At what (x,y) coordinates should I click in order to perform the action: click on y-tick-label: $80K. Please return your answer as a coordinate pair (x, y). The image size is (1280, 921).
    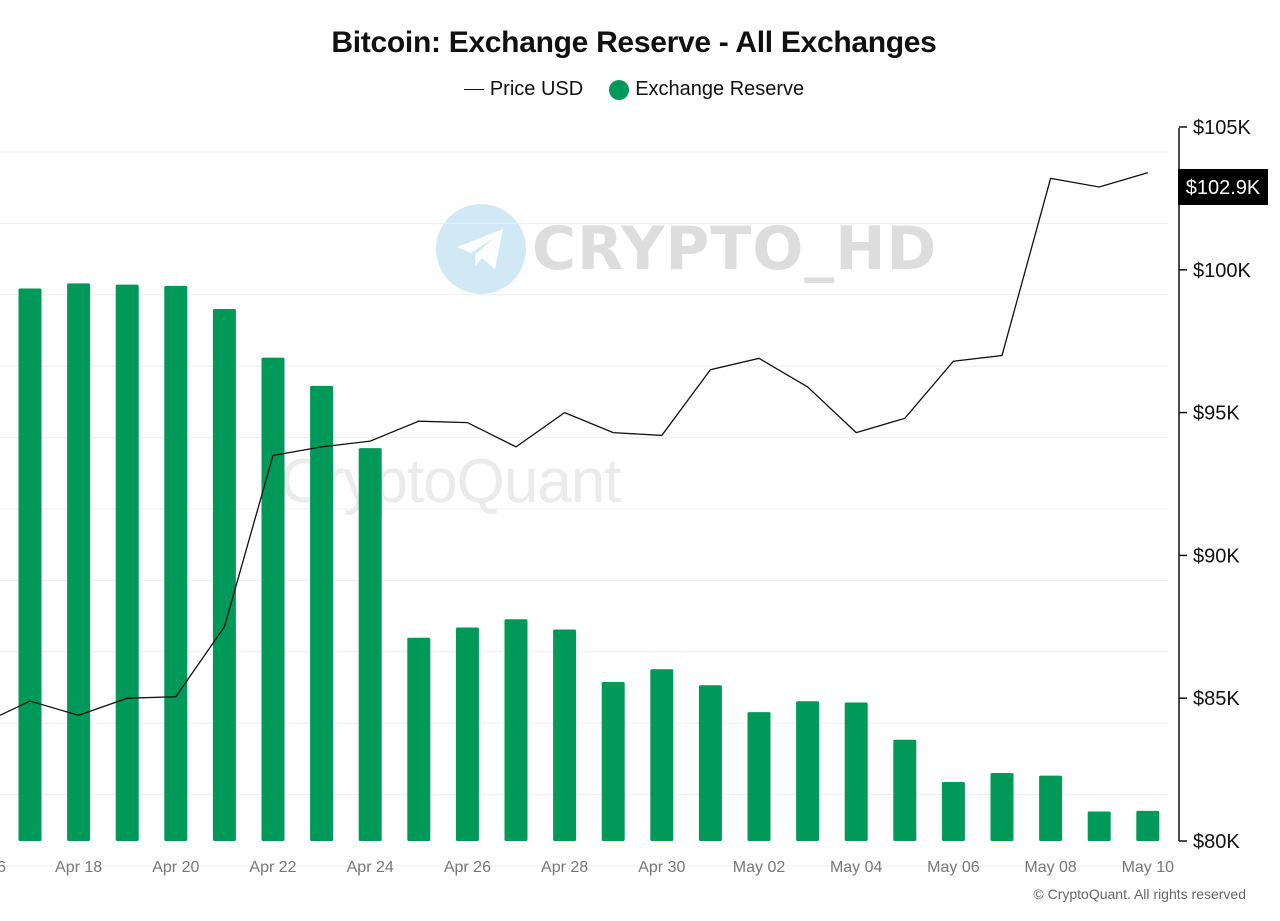
    Looking at the image, I should click on (1216, 842).